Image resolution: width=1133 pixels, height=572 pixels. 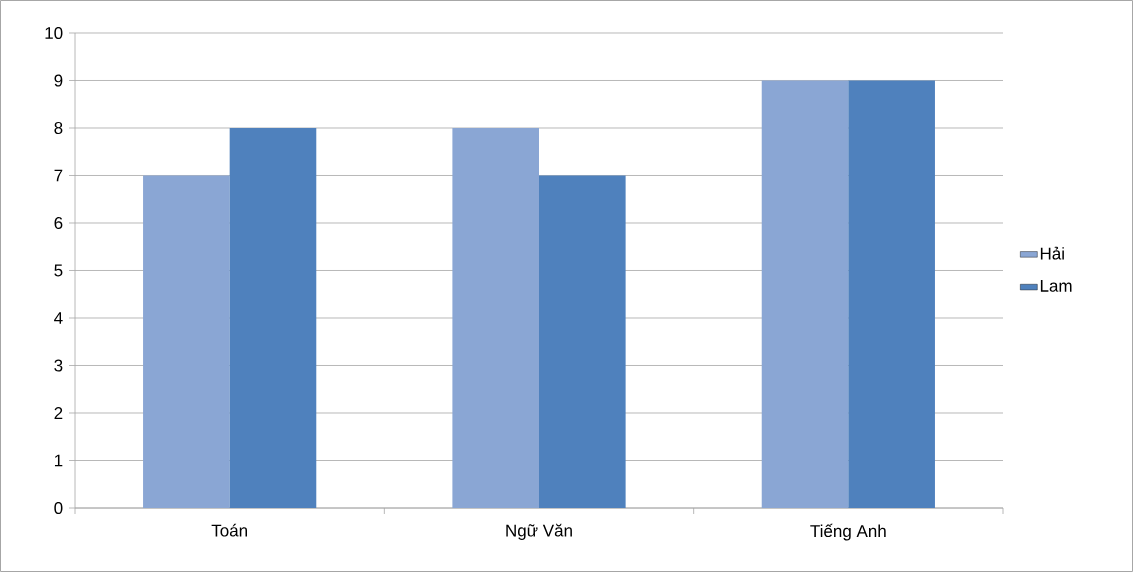 I want to click on y-tick-label: 2, so click(x=58, y=413).